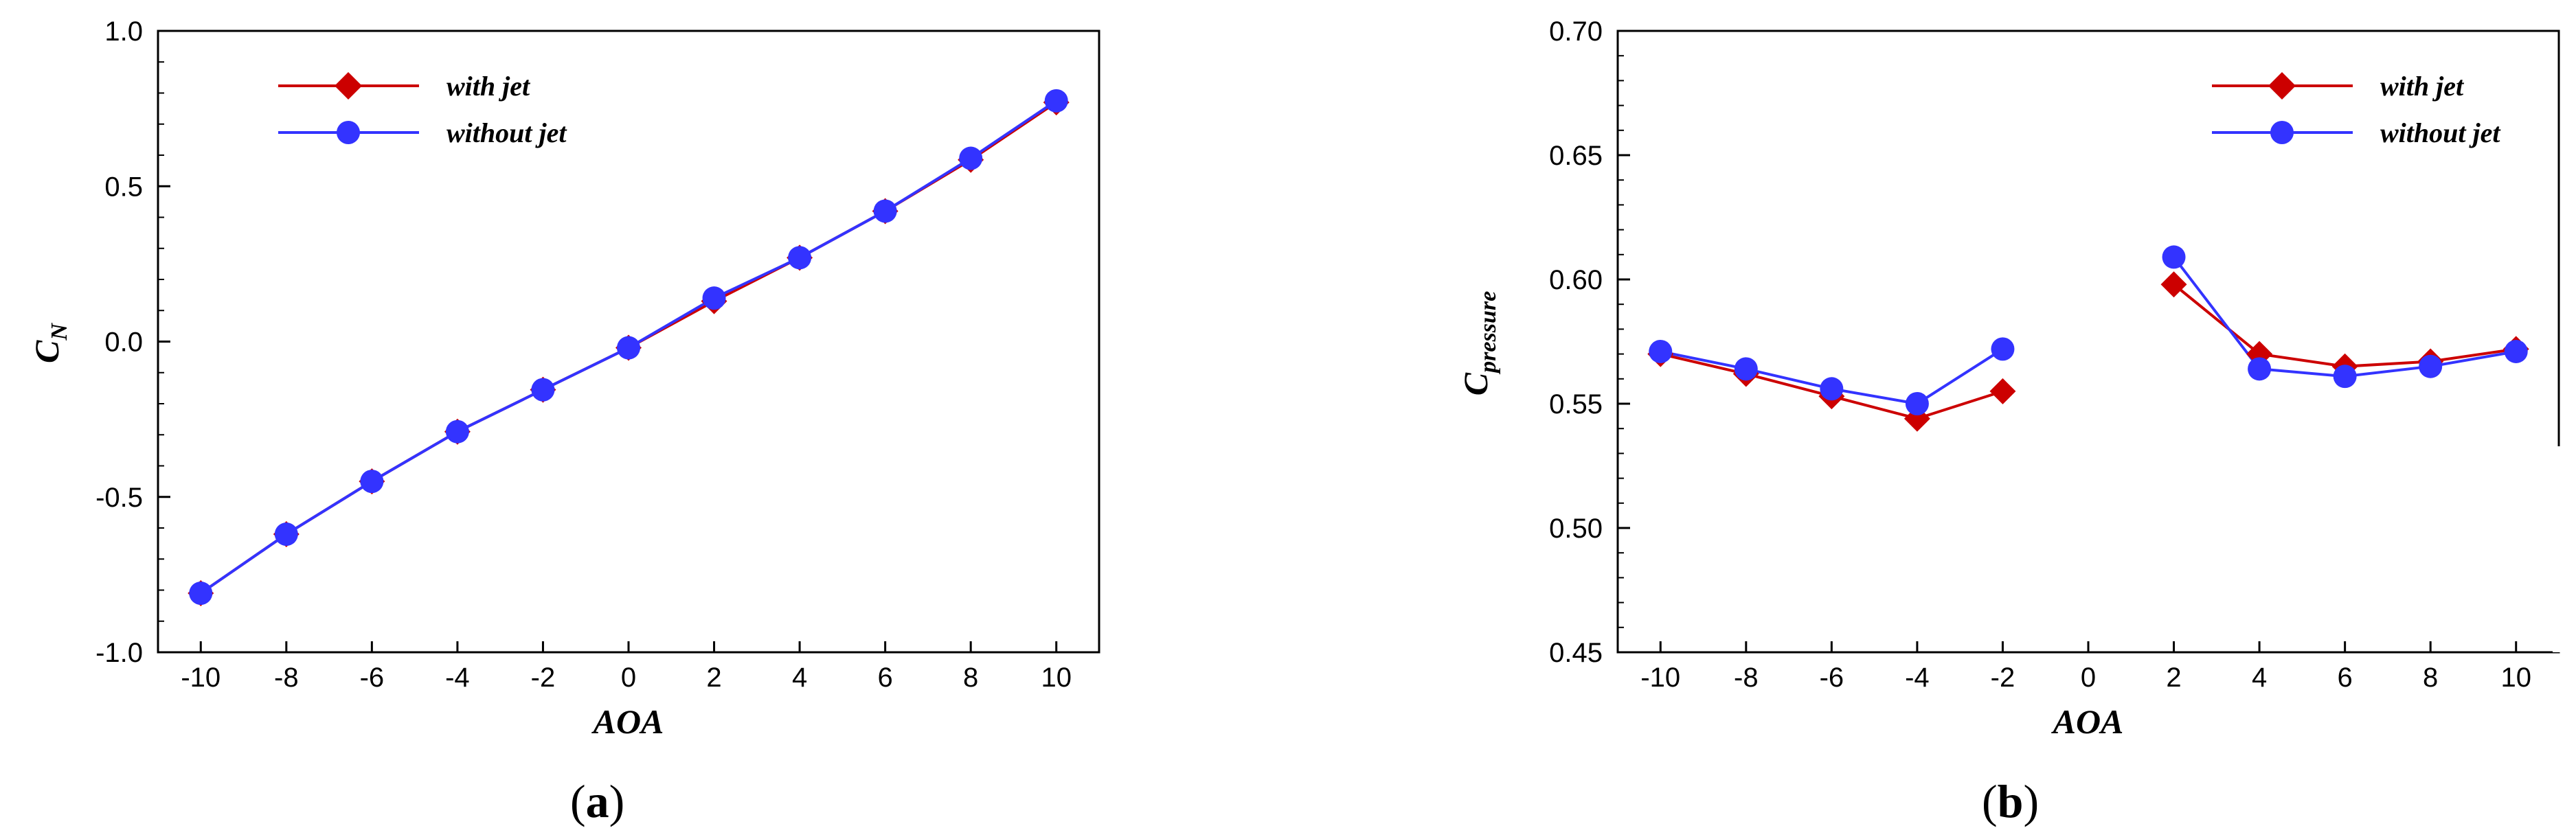 Image resolution: width=2576 pixels, height=839 pixels. I want to click on y-ticks-b: 0.45 0.50 0.55 0.60 0.65 0.70, so click(1589, 342).